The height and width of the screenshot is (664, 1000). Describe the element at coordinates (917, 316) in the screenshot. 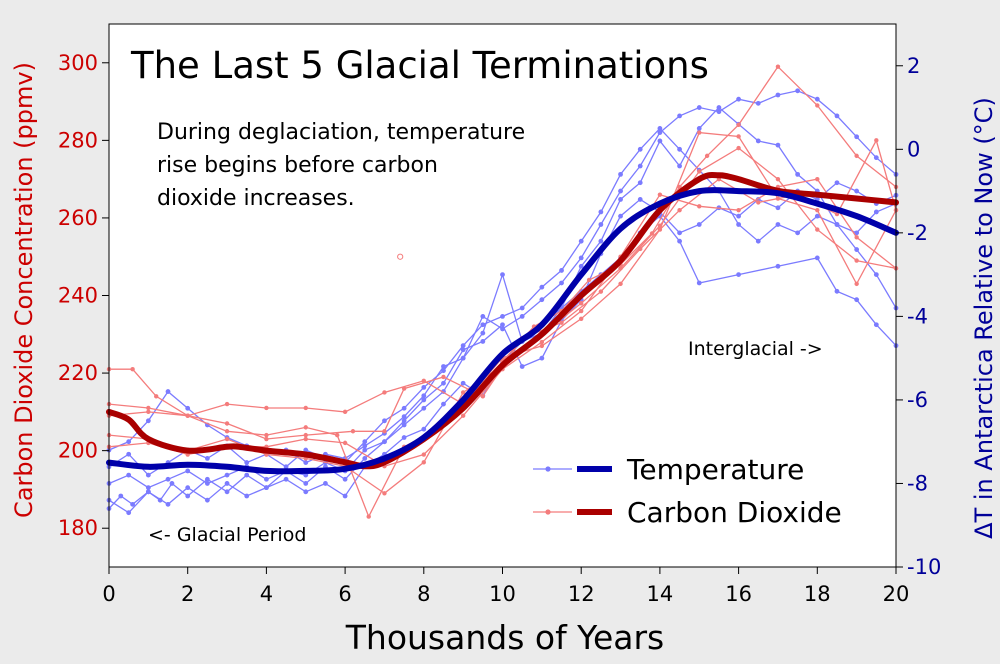

I see `y-right-tick-label: -4` at that location.